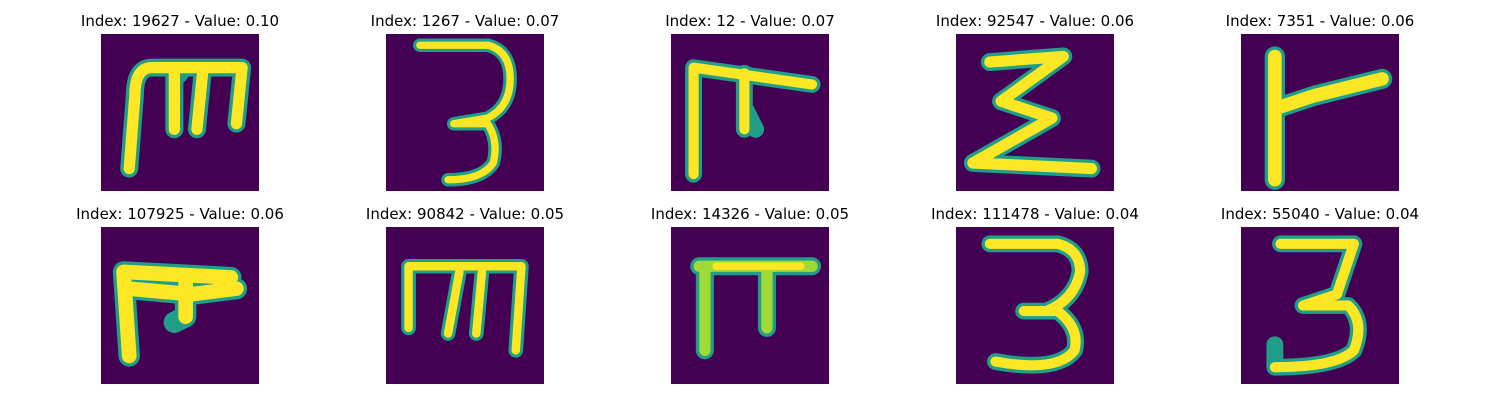 The image size is (1500, 400). What do you see at coordinates (465, 21) in the screenshot?
I see `image-title: Index: 1267 - Value: 0.07` at bounding box center [465, 21].